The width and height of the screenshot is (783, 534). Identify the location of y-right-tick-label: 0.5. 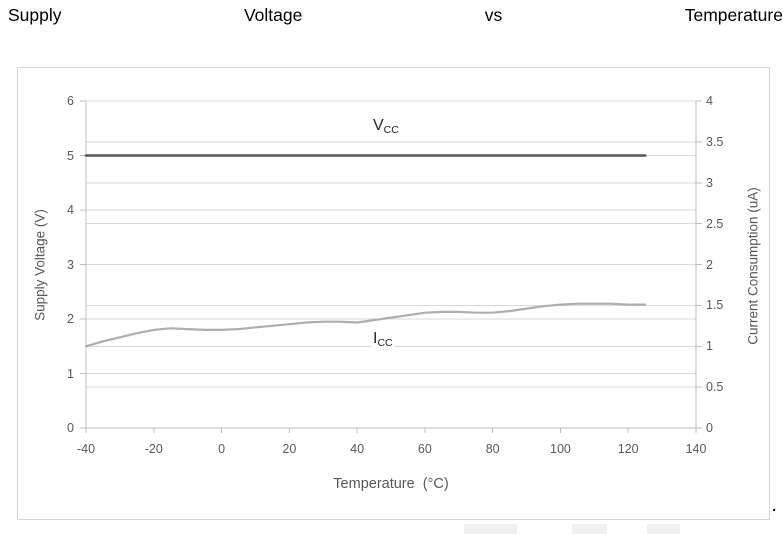
(715, 387).